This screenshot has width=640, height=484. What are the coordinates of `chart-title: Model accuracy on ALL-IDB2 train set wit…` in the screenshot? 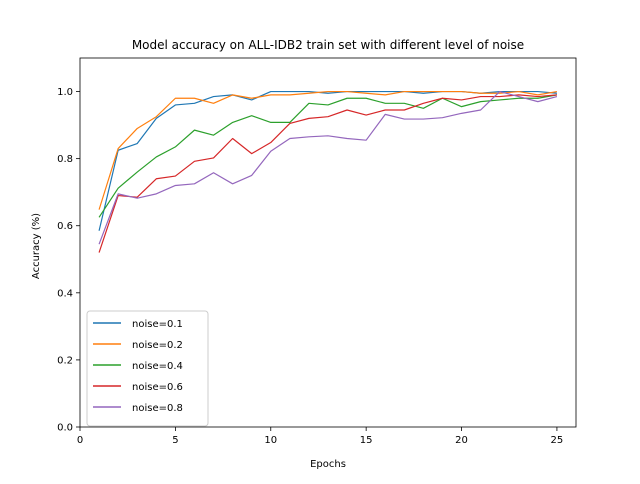 It's located at (328, 45).